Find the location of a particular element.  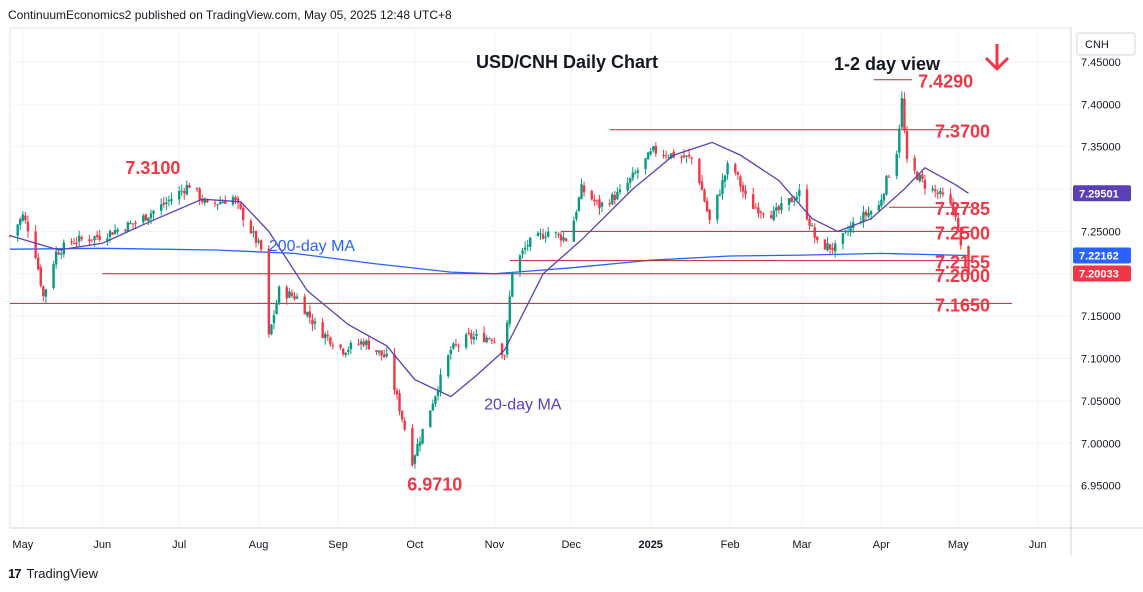

currency-badge is located at coordinates (1106, 44).